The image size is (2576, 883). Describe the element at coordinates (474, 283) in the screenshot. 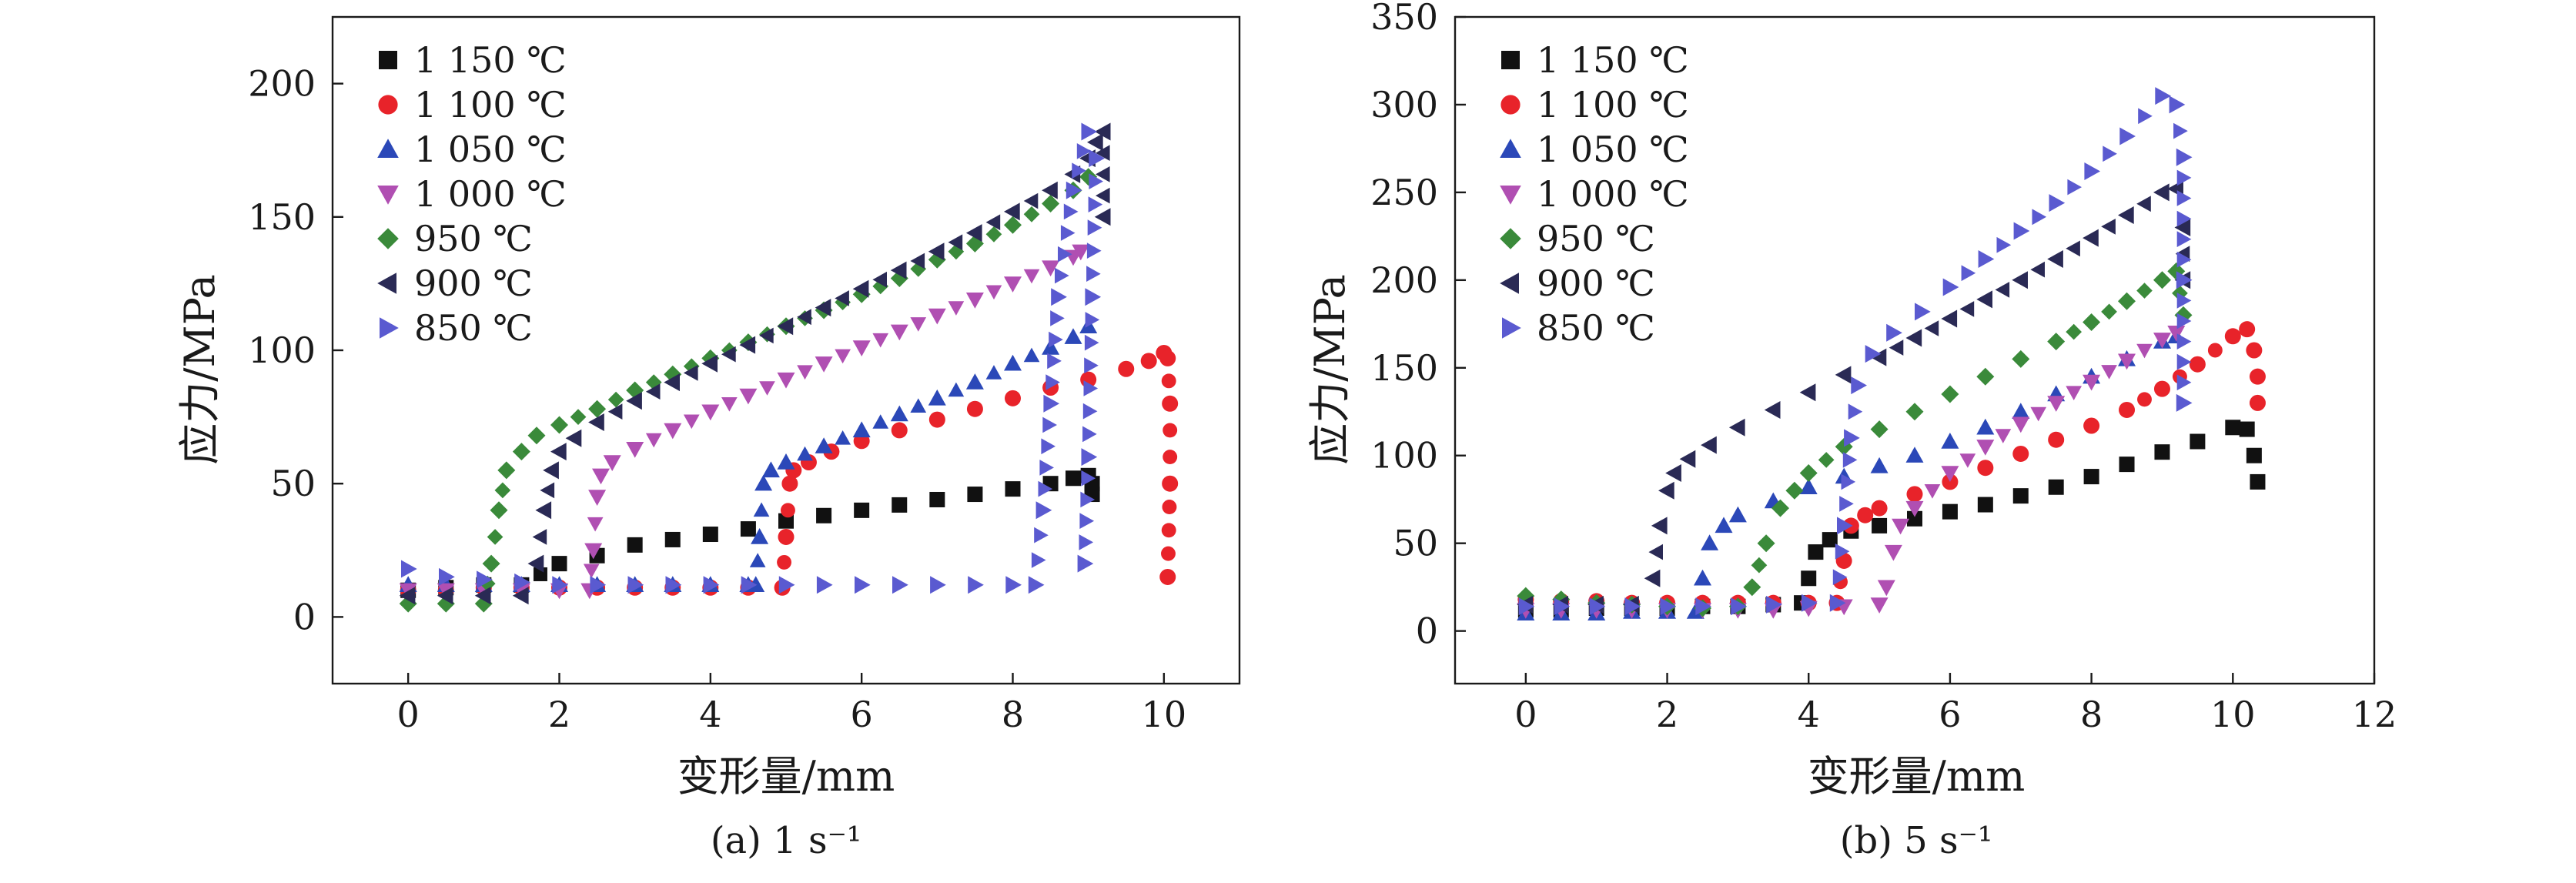

I see `legend-label: 900 ℃` at that location.